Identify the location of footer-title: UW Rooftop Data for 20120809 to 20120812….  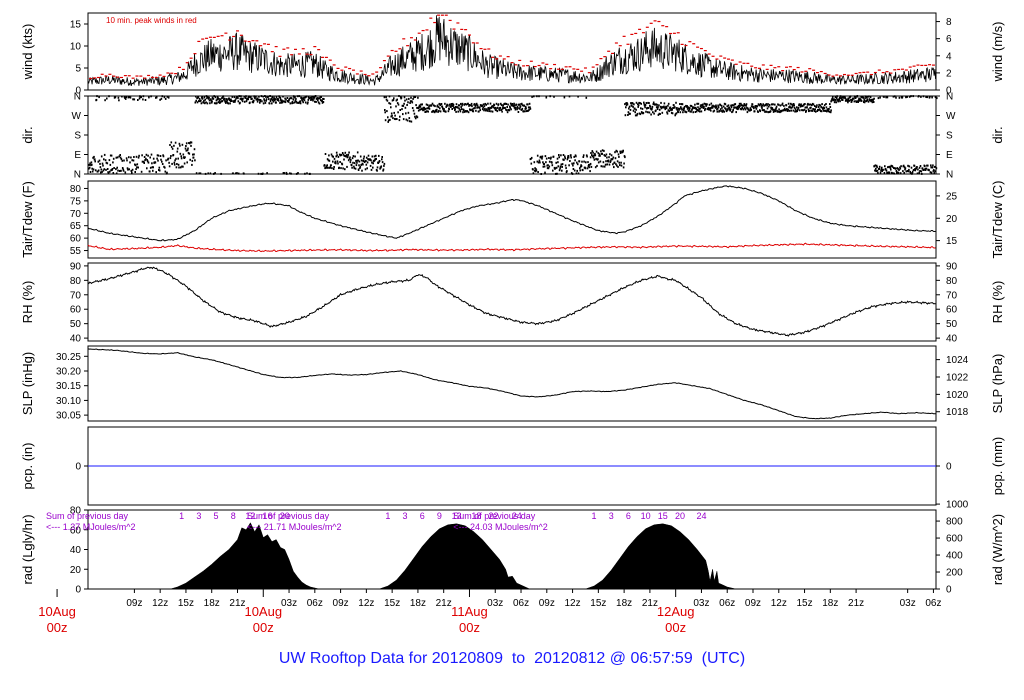
(512, 659).